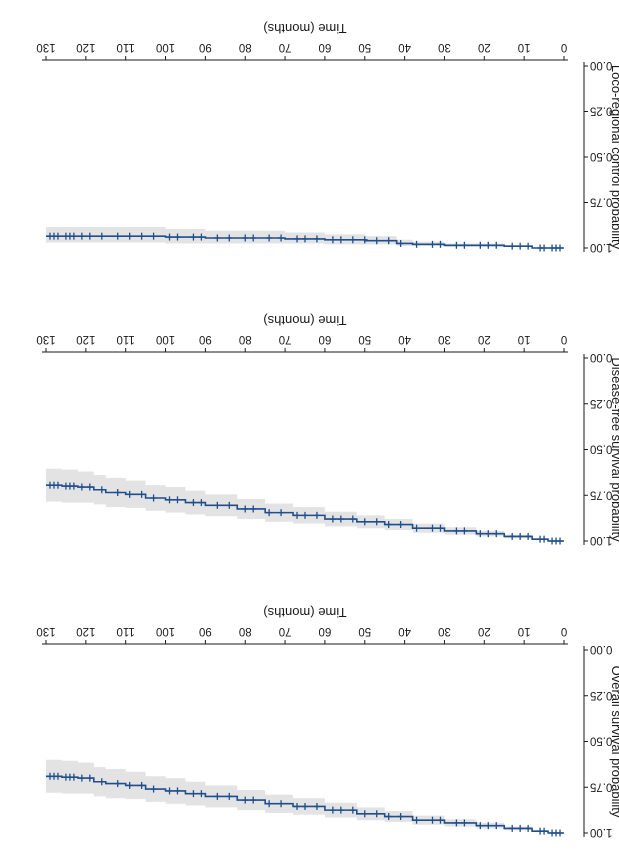  What do you see at coordinates (165, 47) in the screenshot?
I see `x-tick-label: 100` at bounding box center [165, 47].